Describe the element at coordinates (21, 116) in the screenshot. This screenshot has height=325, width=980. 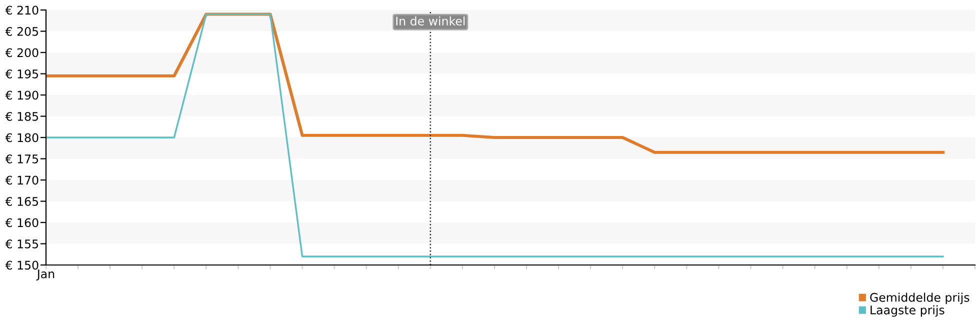
I see `y-tick-label: € 185` at that location.